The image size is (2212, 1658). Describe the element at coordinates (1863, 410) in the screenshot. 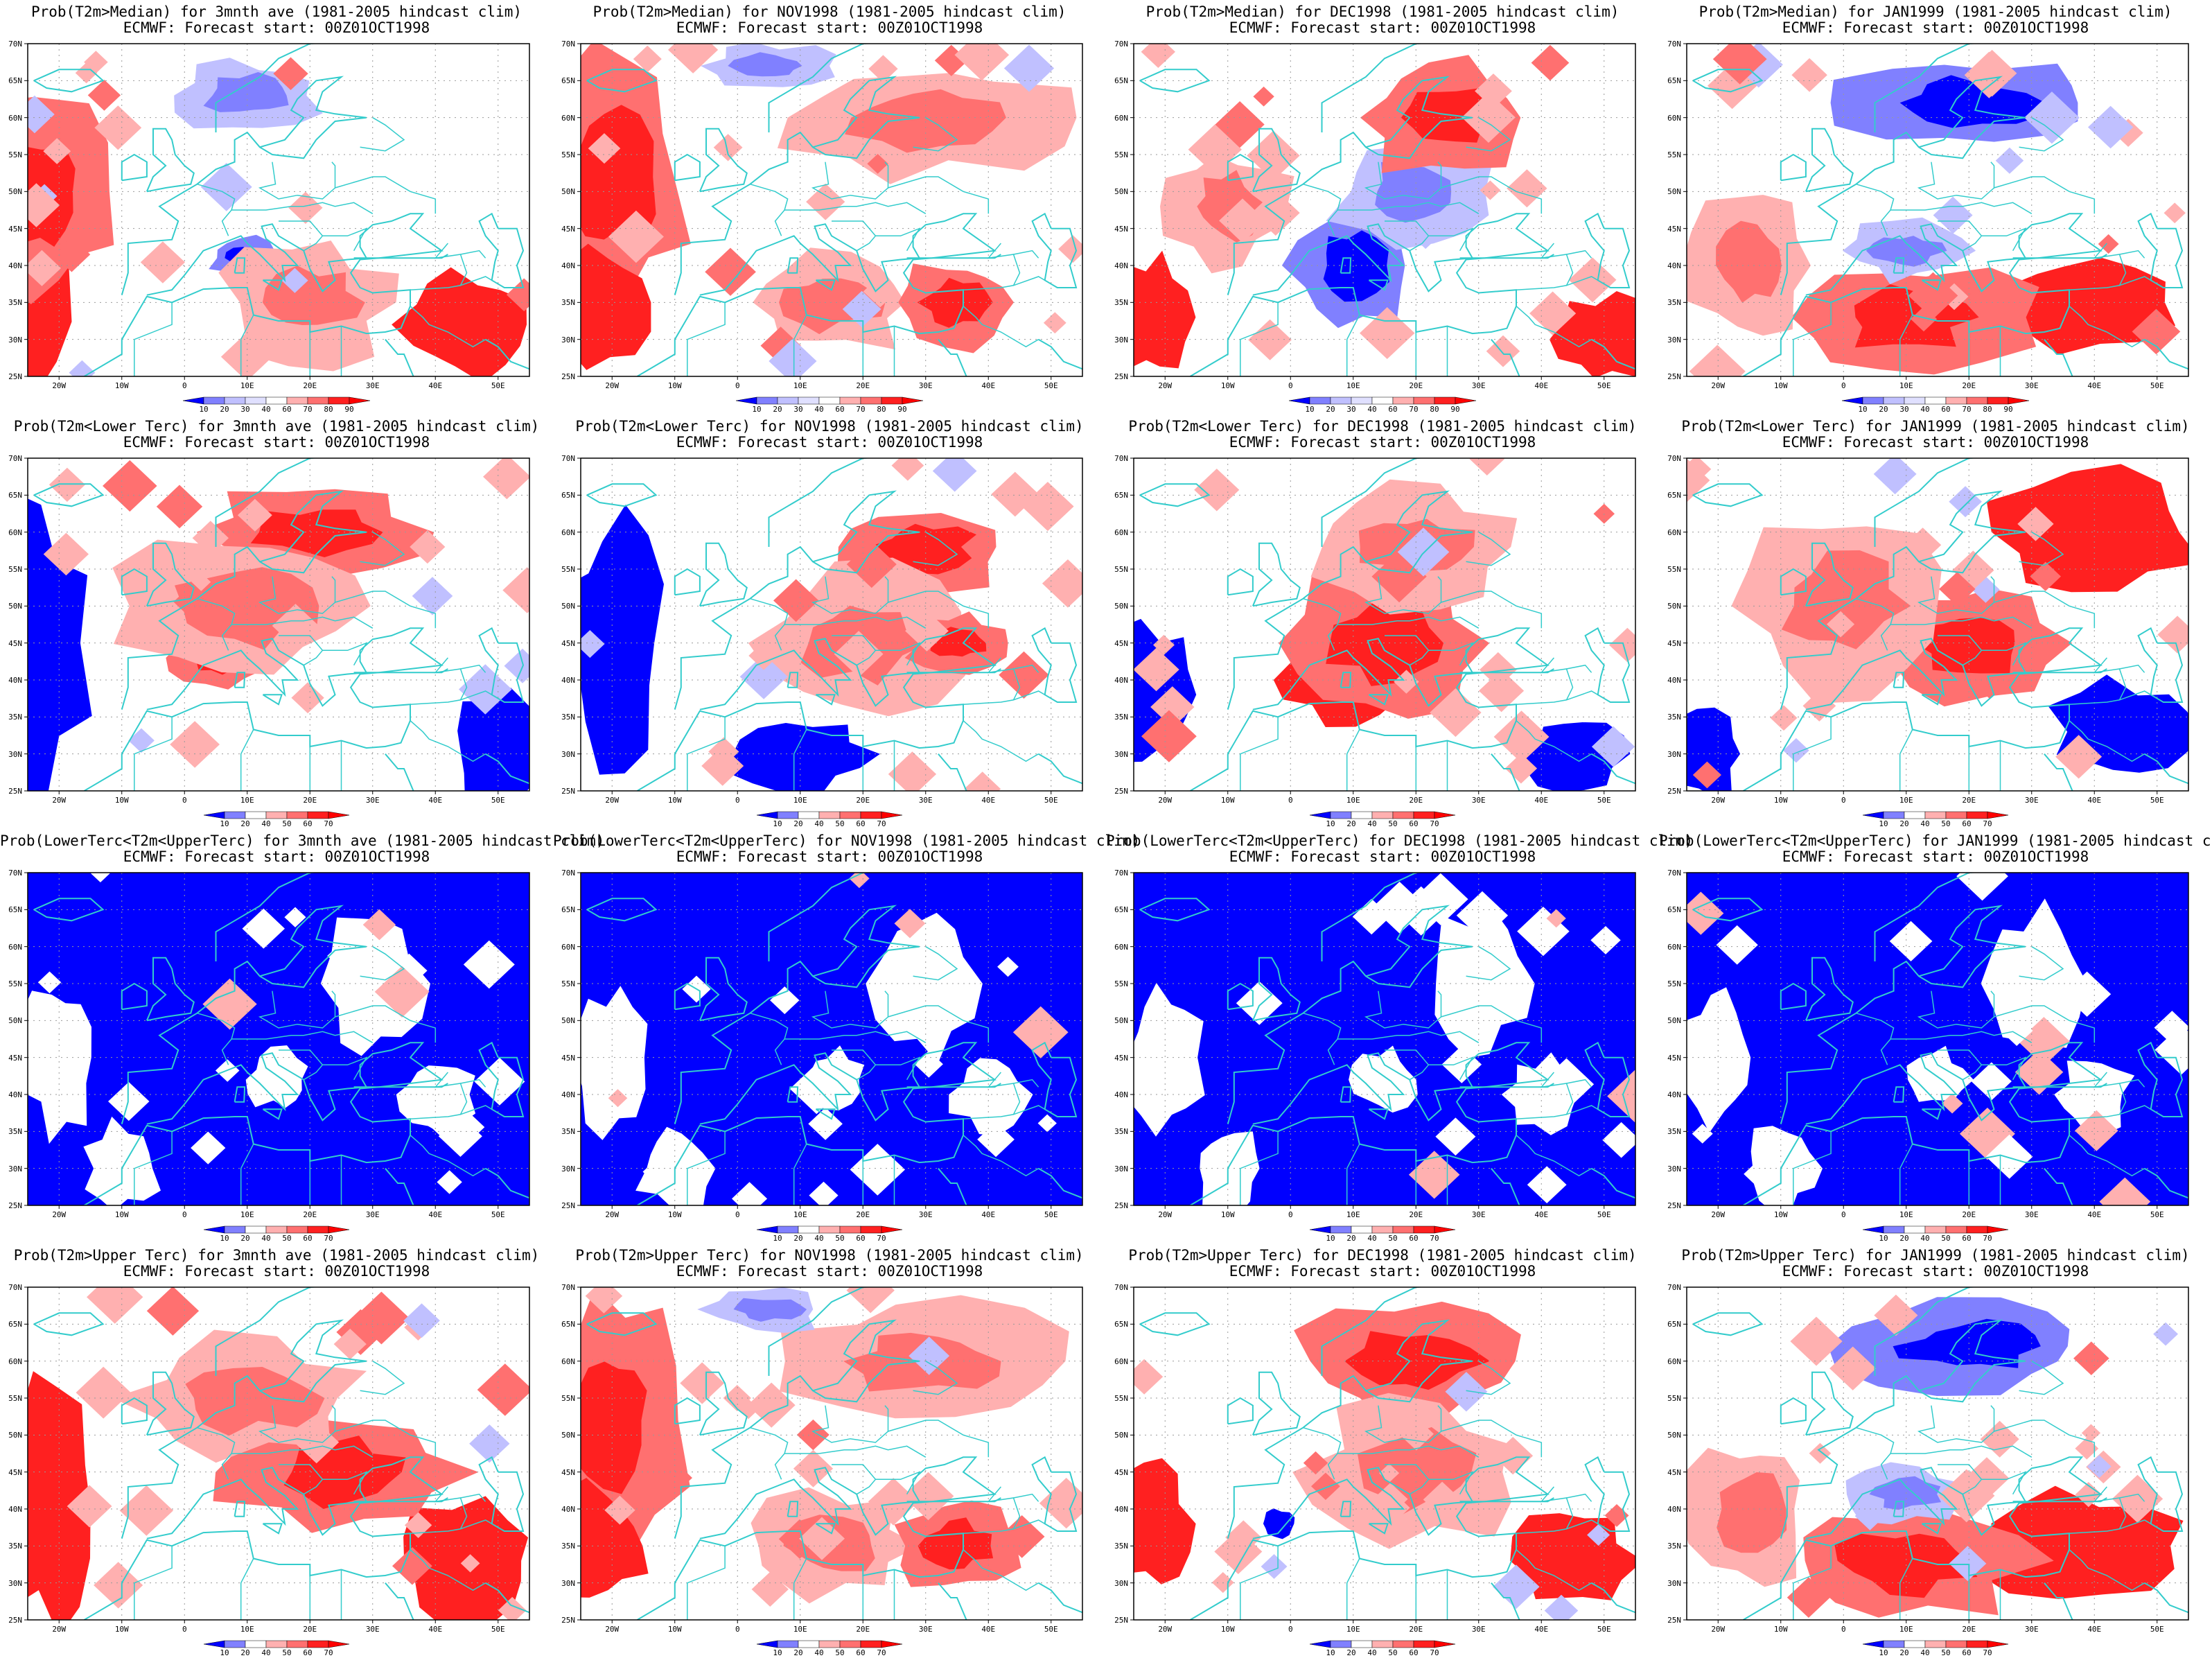

I see `colorbar-label: 10` at that location.